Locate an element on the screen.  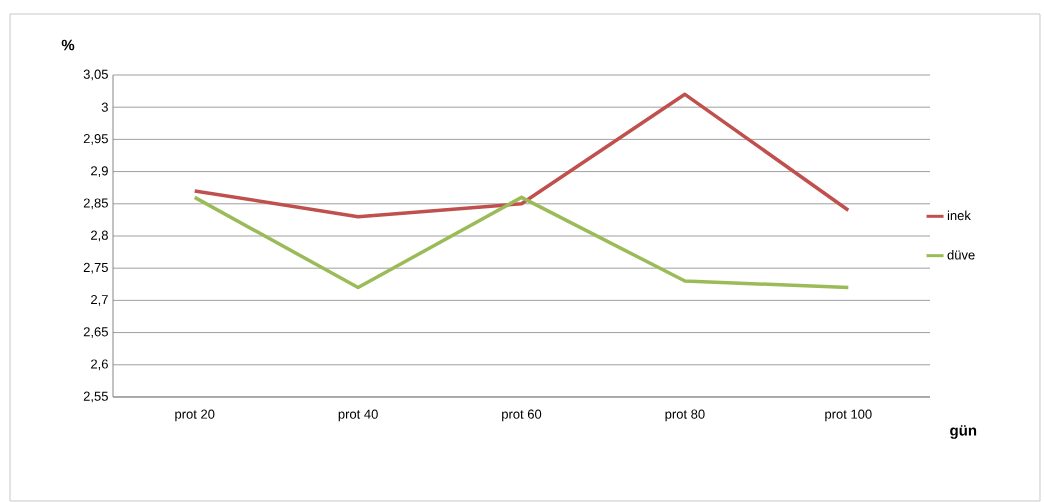
x-tick-label: prot 60 is located at coordinates (522, 415).